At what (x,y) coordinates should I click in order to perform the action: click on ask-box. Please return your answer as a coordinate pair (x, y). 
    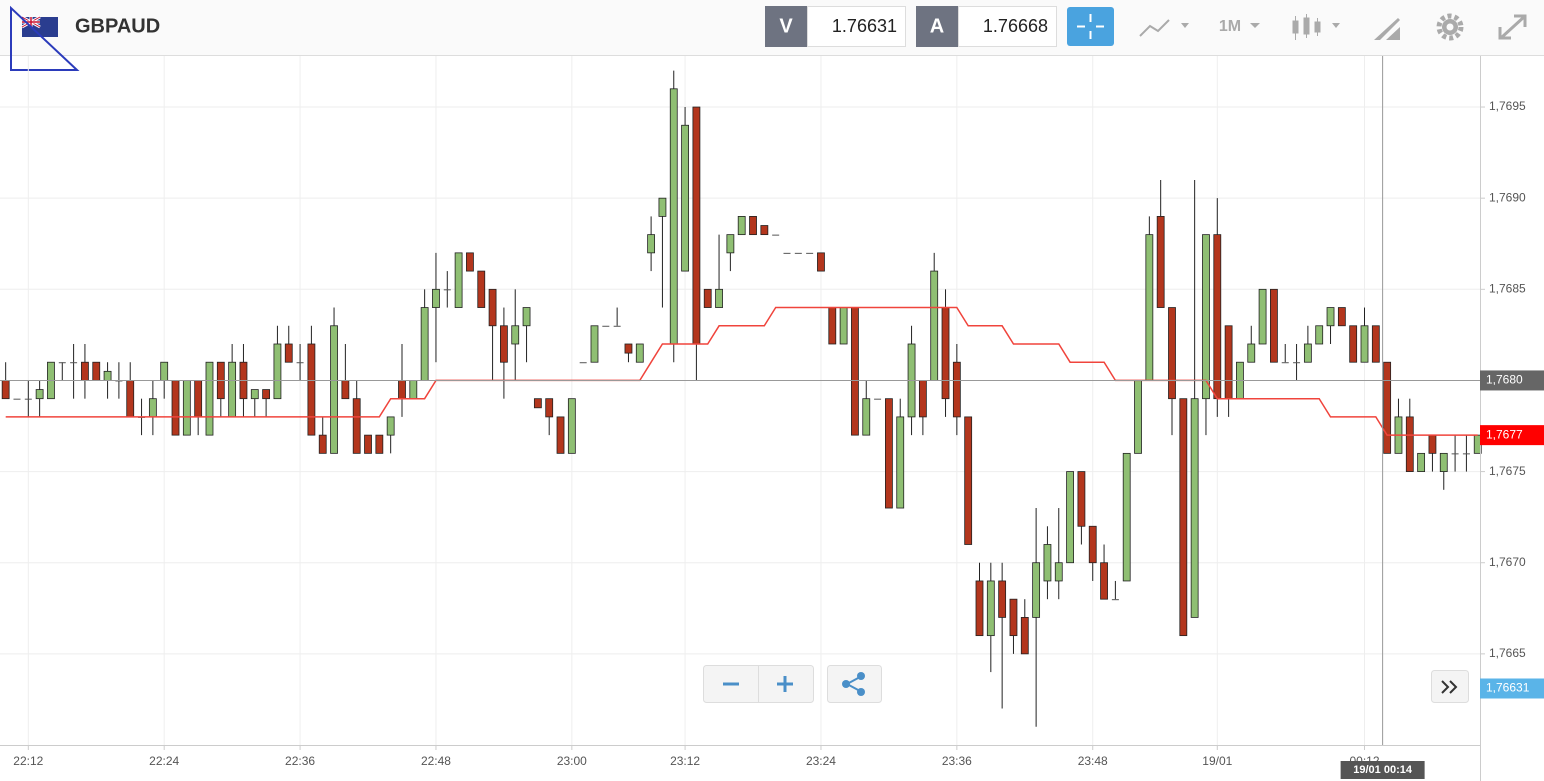
    Looking at the image, I should click on (1007, 26).